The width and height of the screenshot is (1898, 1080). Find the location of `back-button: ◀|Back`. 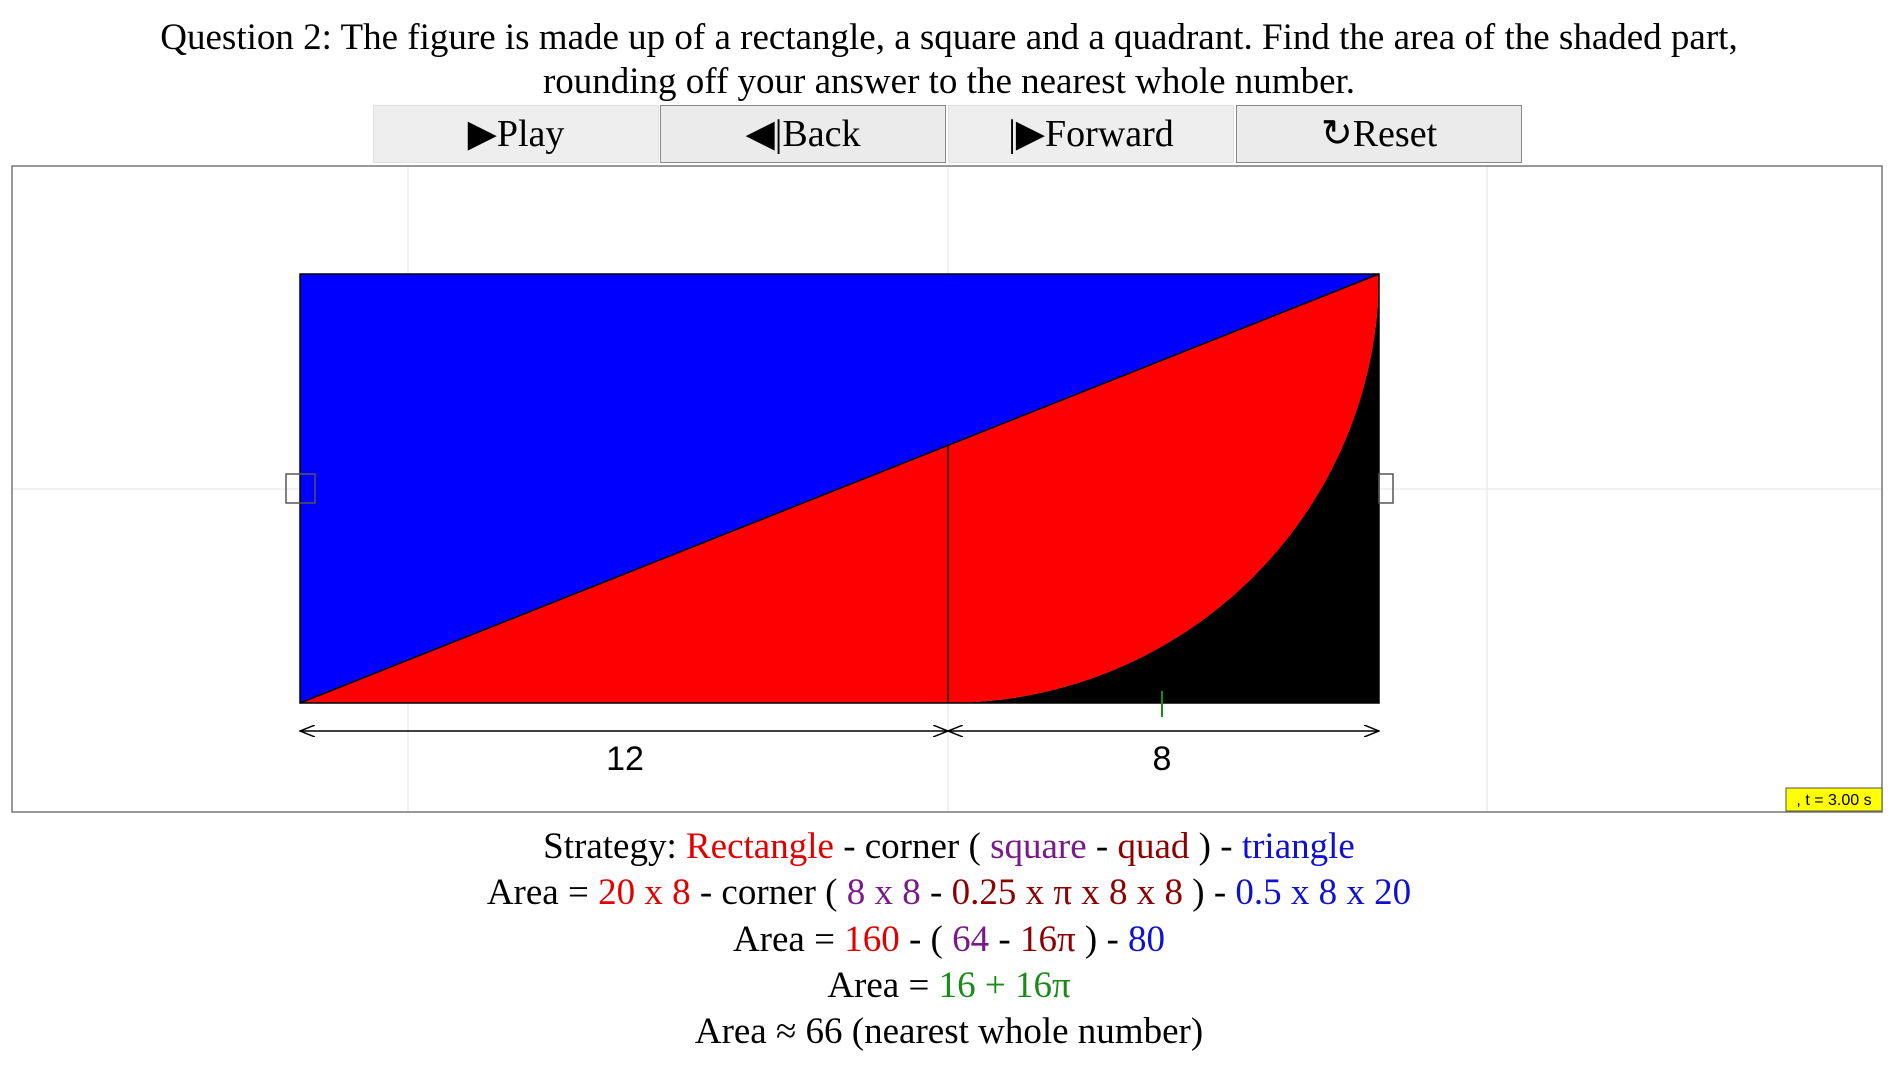

back-button: ◀|Back is located at coordinates (803, 134).